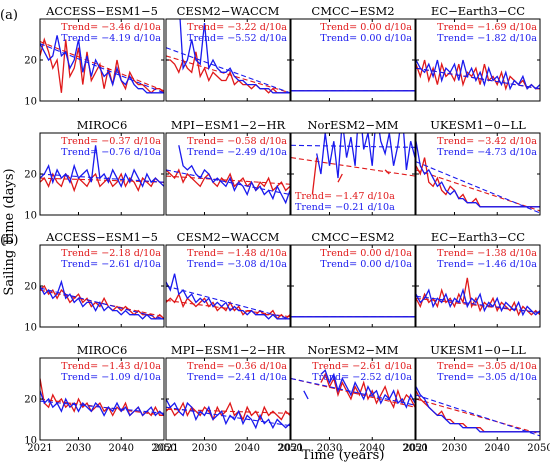 This screenshot has height=465, width=550. I want to click on x-tick-label: 2021, so click(415, 448).